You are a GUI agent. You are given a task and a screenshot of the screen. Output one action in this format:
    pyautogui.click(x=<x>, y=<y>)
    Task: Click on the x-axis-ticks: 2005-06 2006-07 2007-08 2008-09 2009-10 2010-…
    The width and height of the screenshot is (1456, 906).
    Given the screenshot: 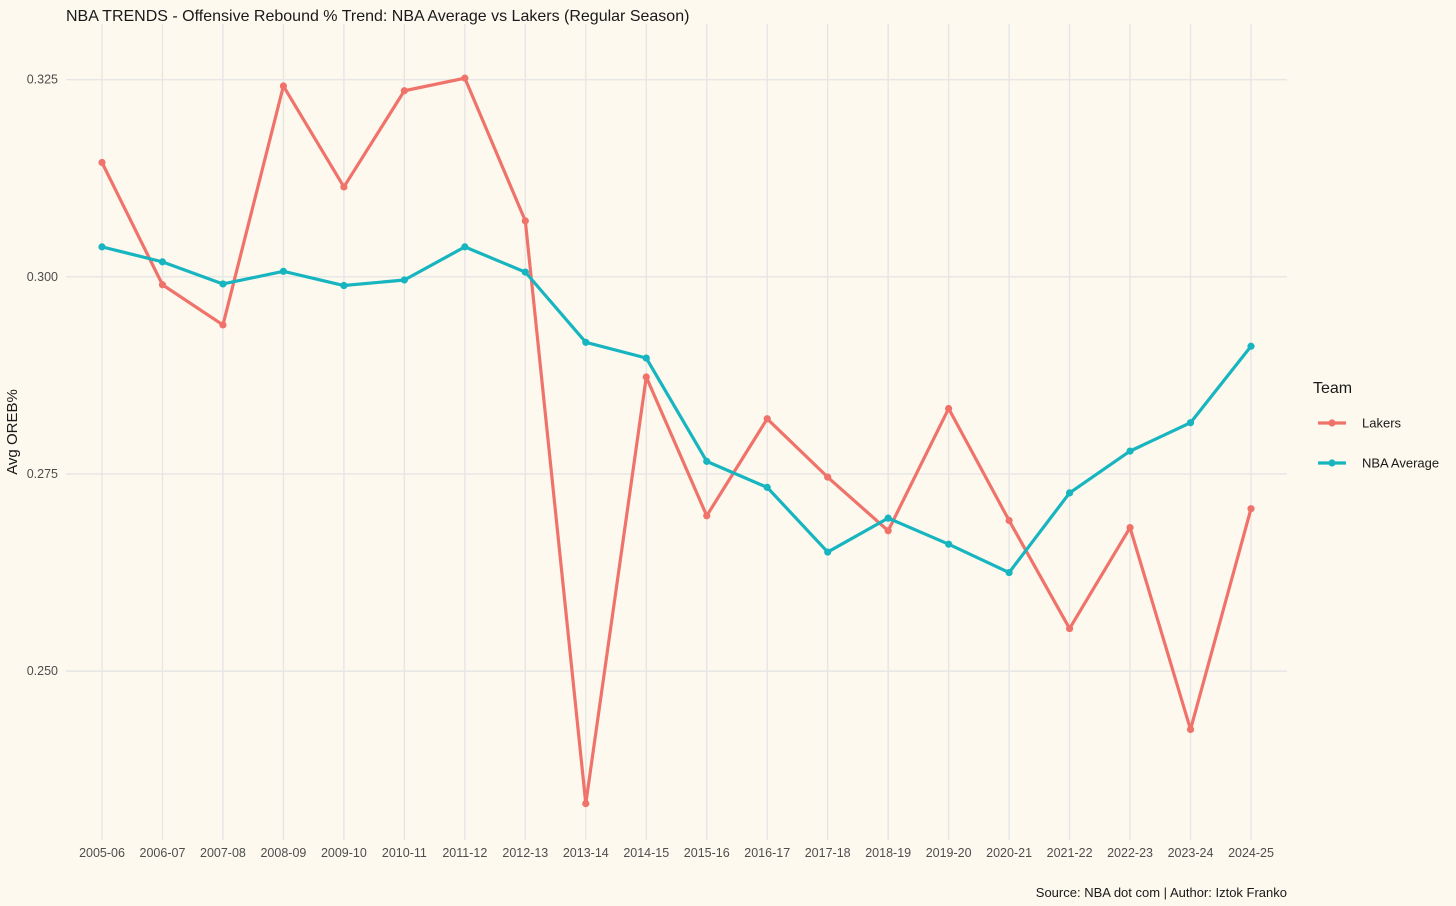 What is the action you would take?
    pyautogui.click(x=676, y=853)
    